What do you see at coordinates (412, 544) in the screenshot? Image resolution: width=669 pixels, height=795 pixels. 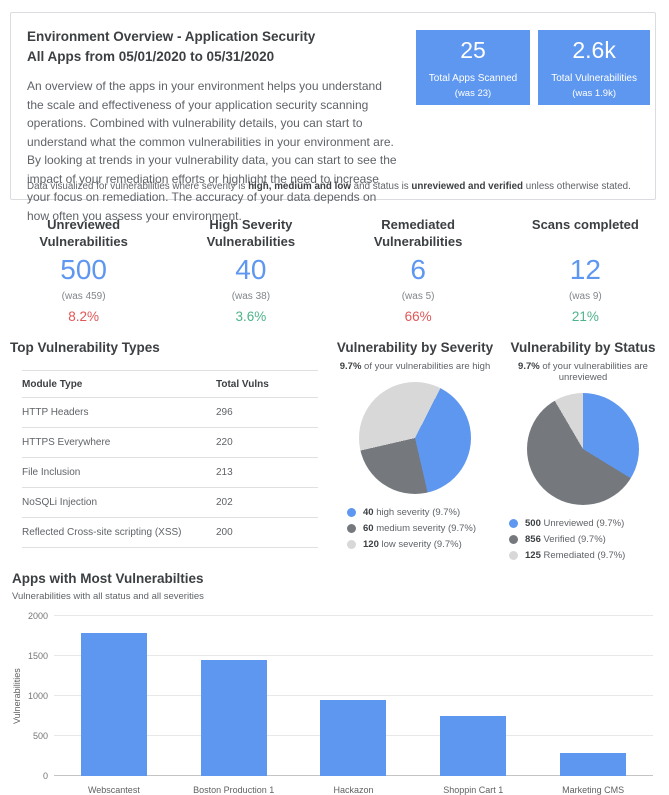 I see `legend-label: 120 low severity (9.7%)` at bounding box center [412, 544].